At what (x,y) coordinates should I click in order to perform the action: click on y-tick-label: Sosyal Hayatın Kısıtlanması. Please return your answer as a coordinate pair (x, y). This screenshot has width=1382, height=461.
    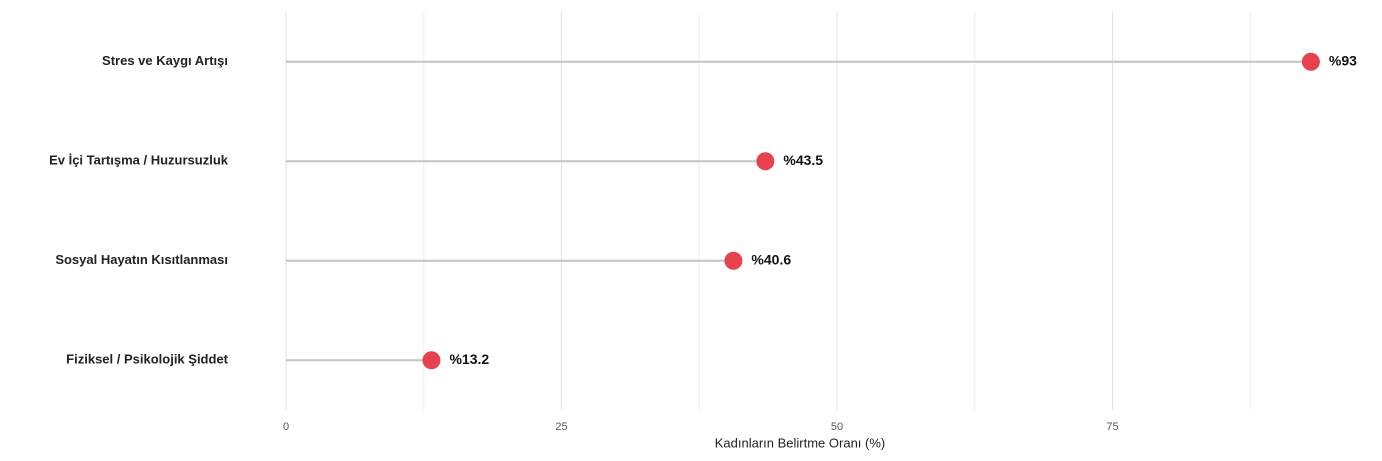
    Looking at the image, I should click on (141, 259).